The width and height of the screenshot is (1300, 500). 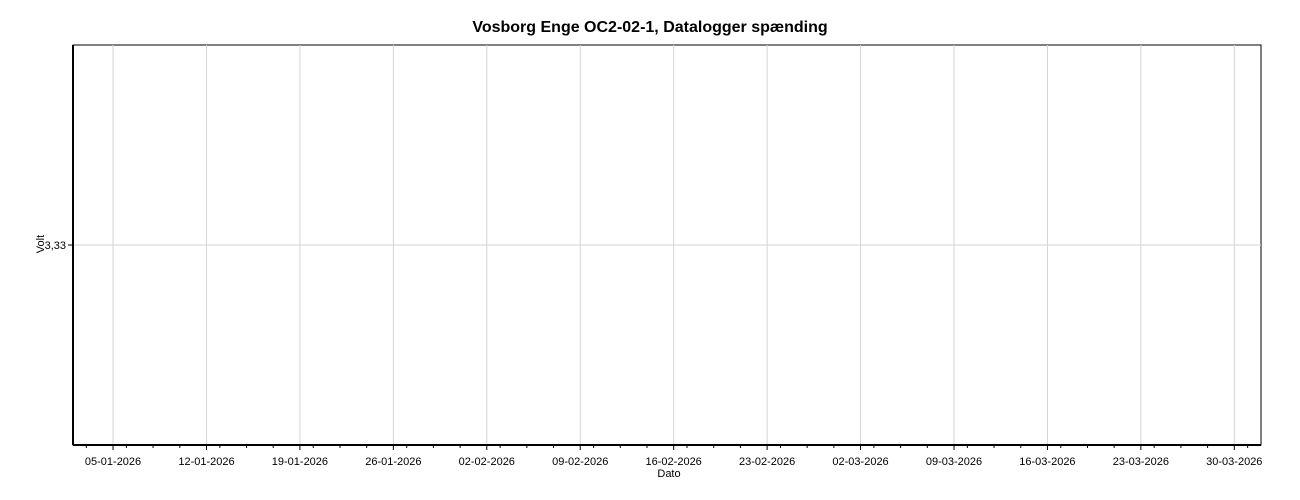 What do you see at coordinates (113, 462) in the screenshot?
I see `x-tick-label: 05-01-2026` at bounding box center [113, 462].